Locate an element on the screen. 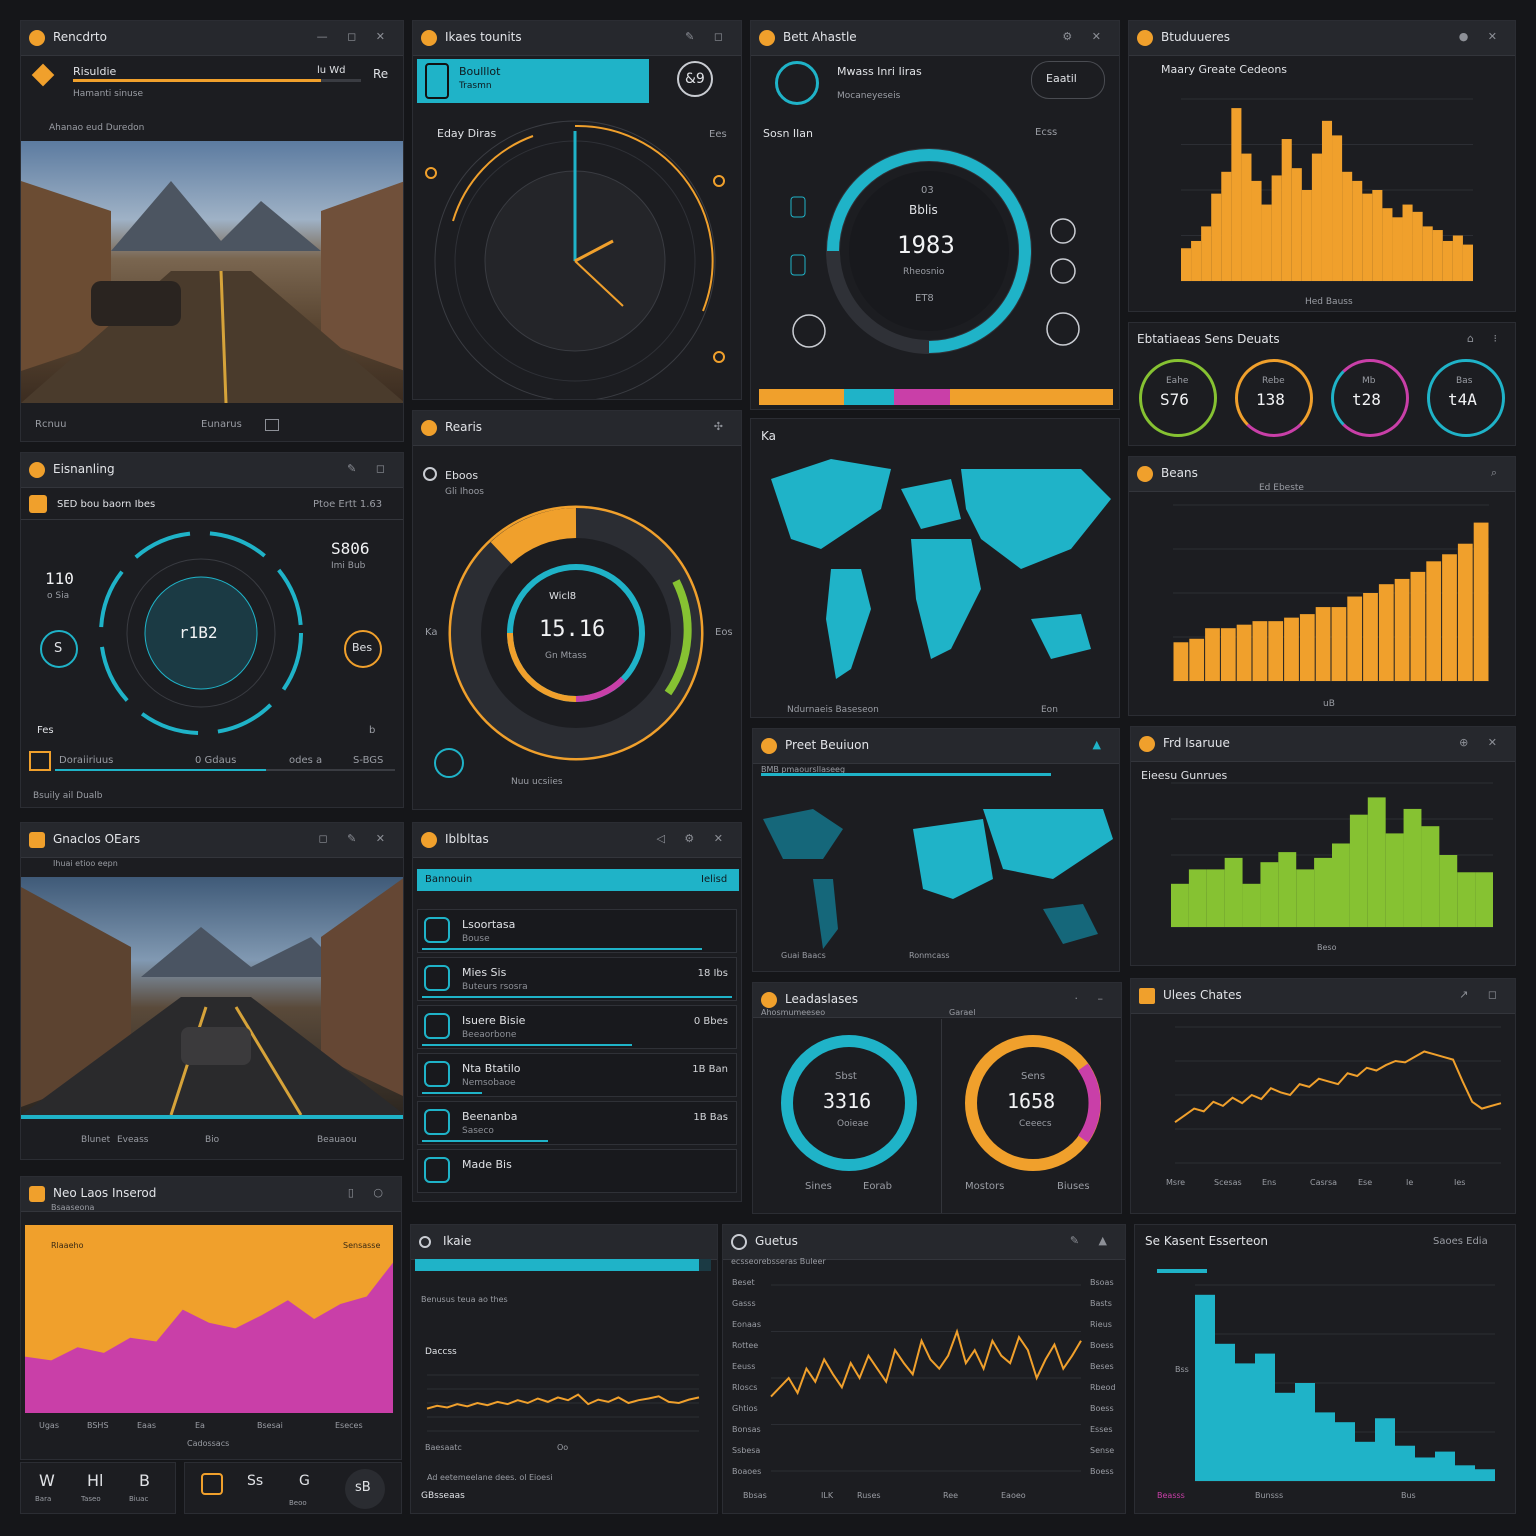  window-controls: ⚙ ✕ is located at coordinates (1085, 36).